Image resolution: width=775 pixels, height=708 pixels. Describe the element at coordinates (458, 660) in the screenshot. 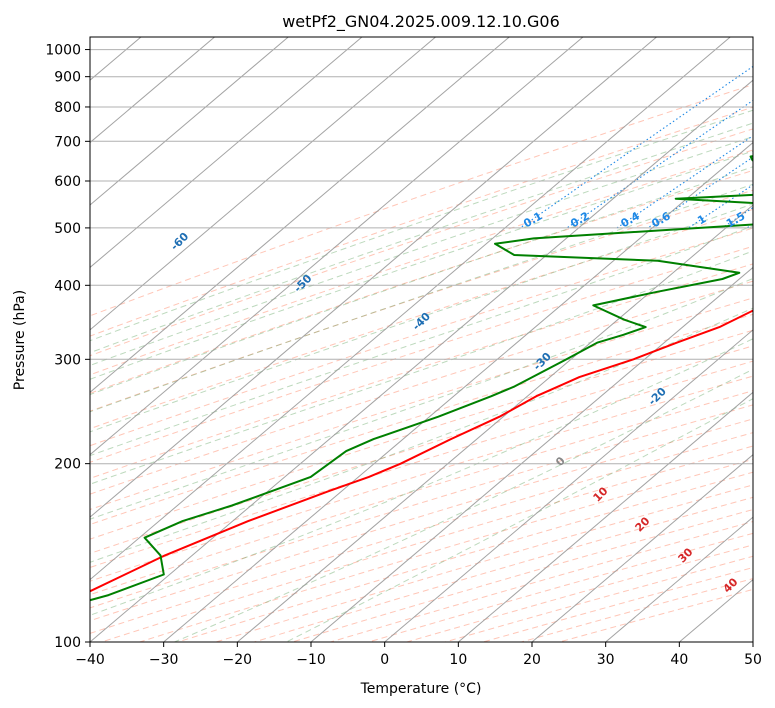

I see `x-tick-label: 10` at that location.